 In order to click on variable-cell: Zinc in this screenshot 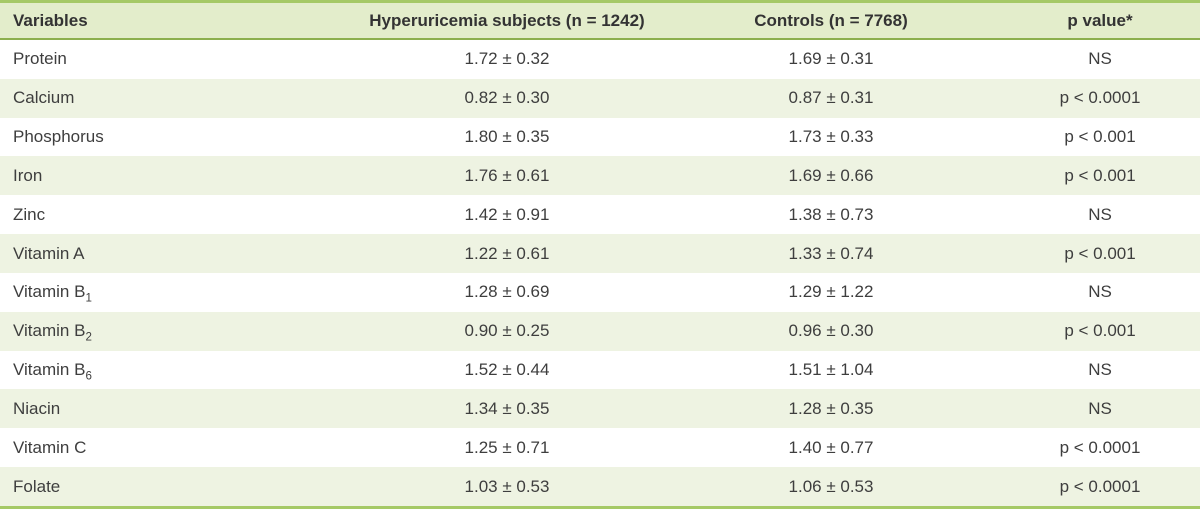, I will do `click(176, 215)`.